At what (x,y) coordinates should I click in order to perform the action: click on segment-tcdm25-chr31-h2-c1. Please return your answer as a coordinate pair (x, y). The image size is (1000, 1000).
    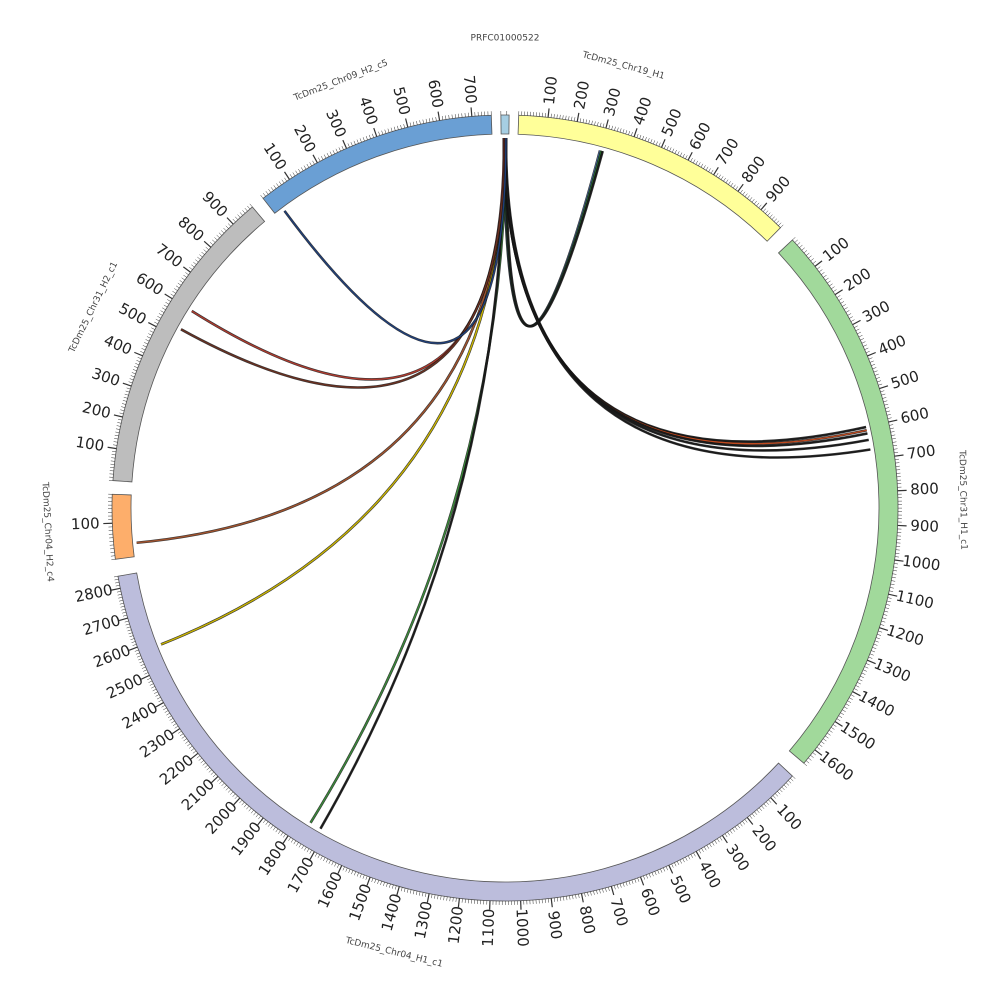
    Looking at the image, I should click on (189, 344).